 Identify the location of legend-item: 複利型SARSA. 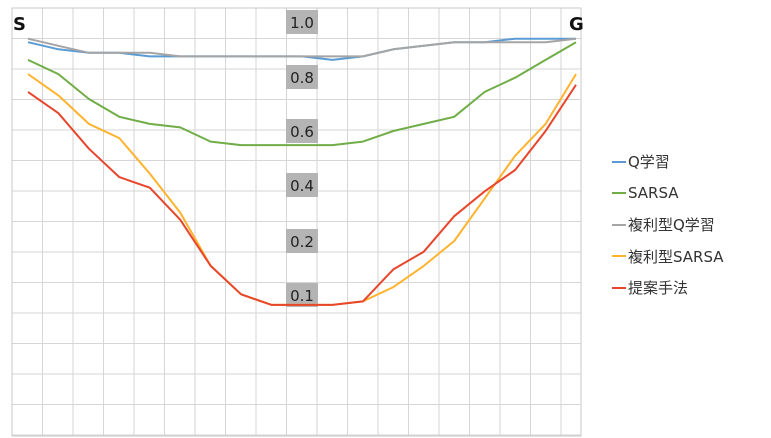
(668, 257).